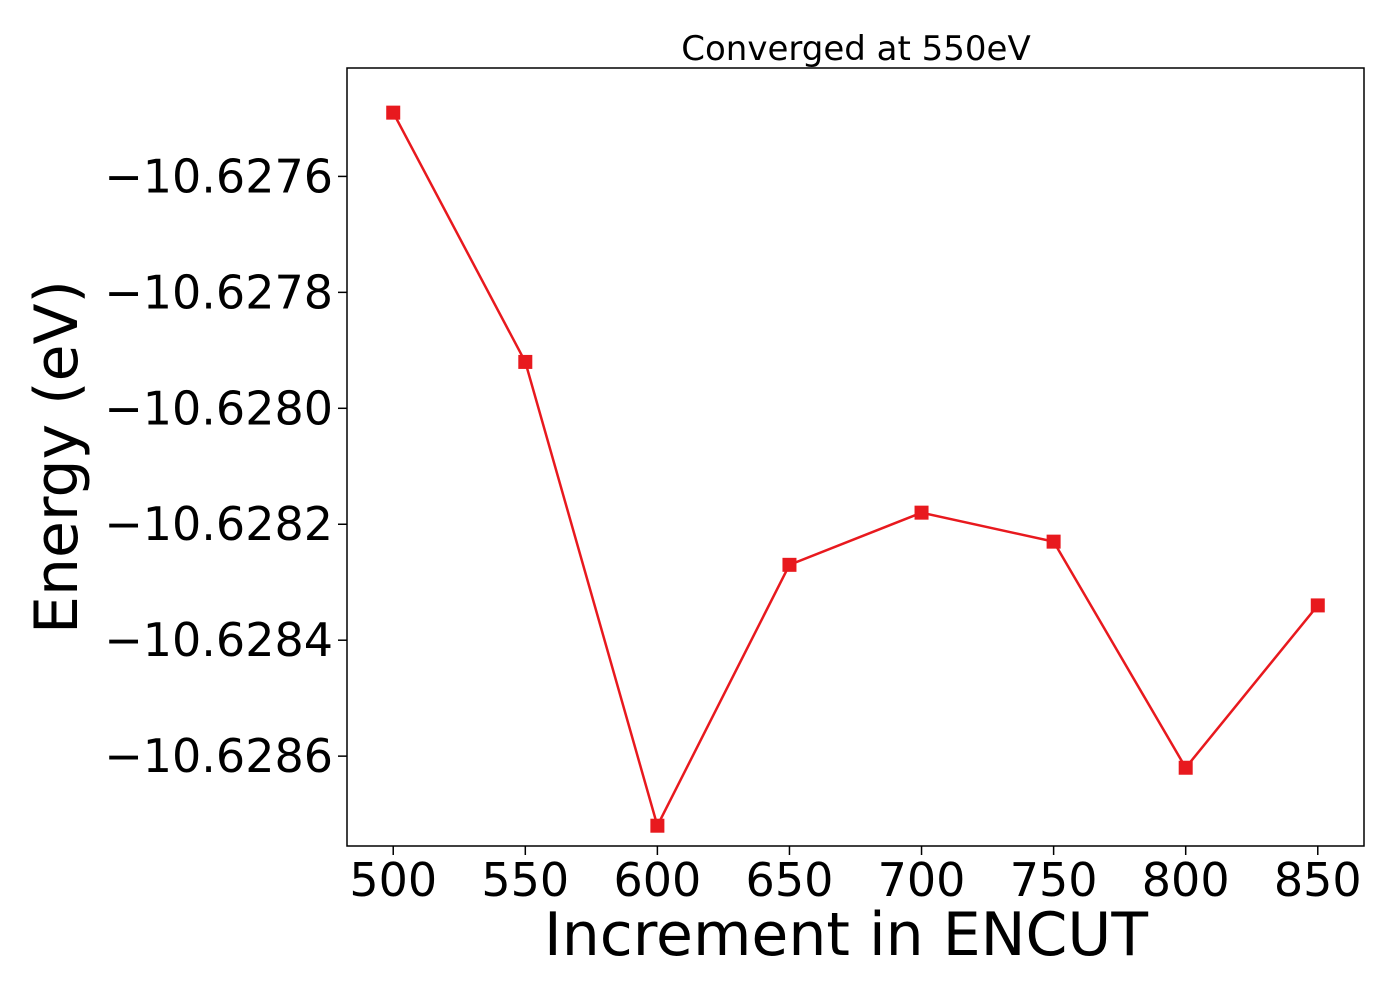 The image size is (1400, 1000). I want to click on x-tick-label: 850, so click(1318, 880).